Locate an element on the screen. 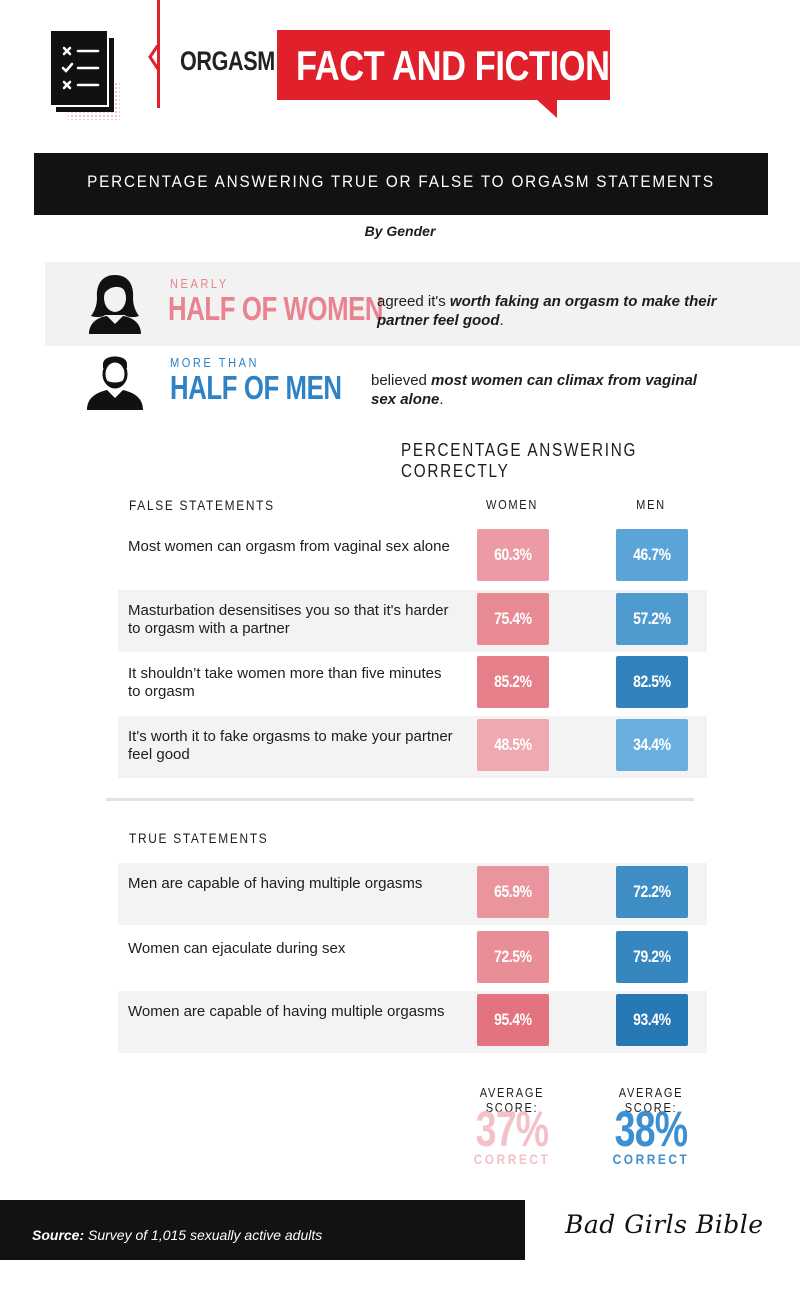 This screenshot has width=800, height=1292. women-value-label: 65.9% is located at coordinates (513, 891).